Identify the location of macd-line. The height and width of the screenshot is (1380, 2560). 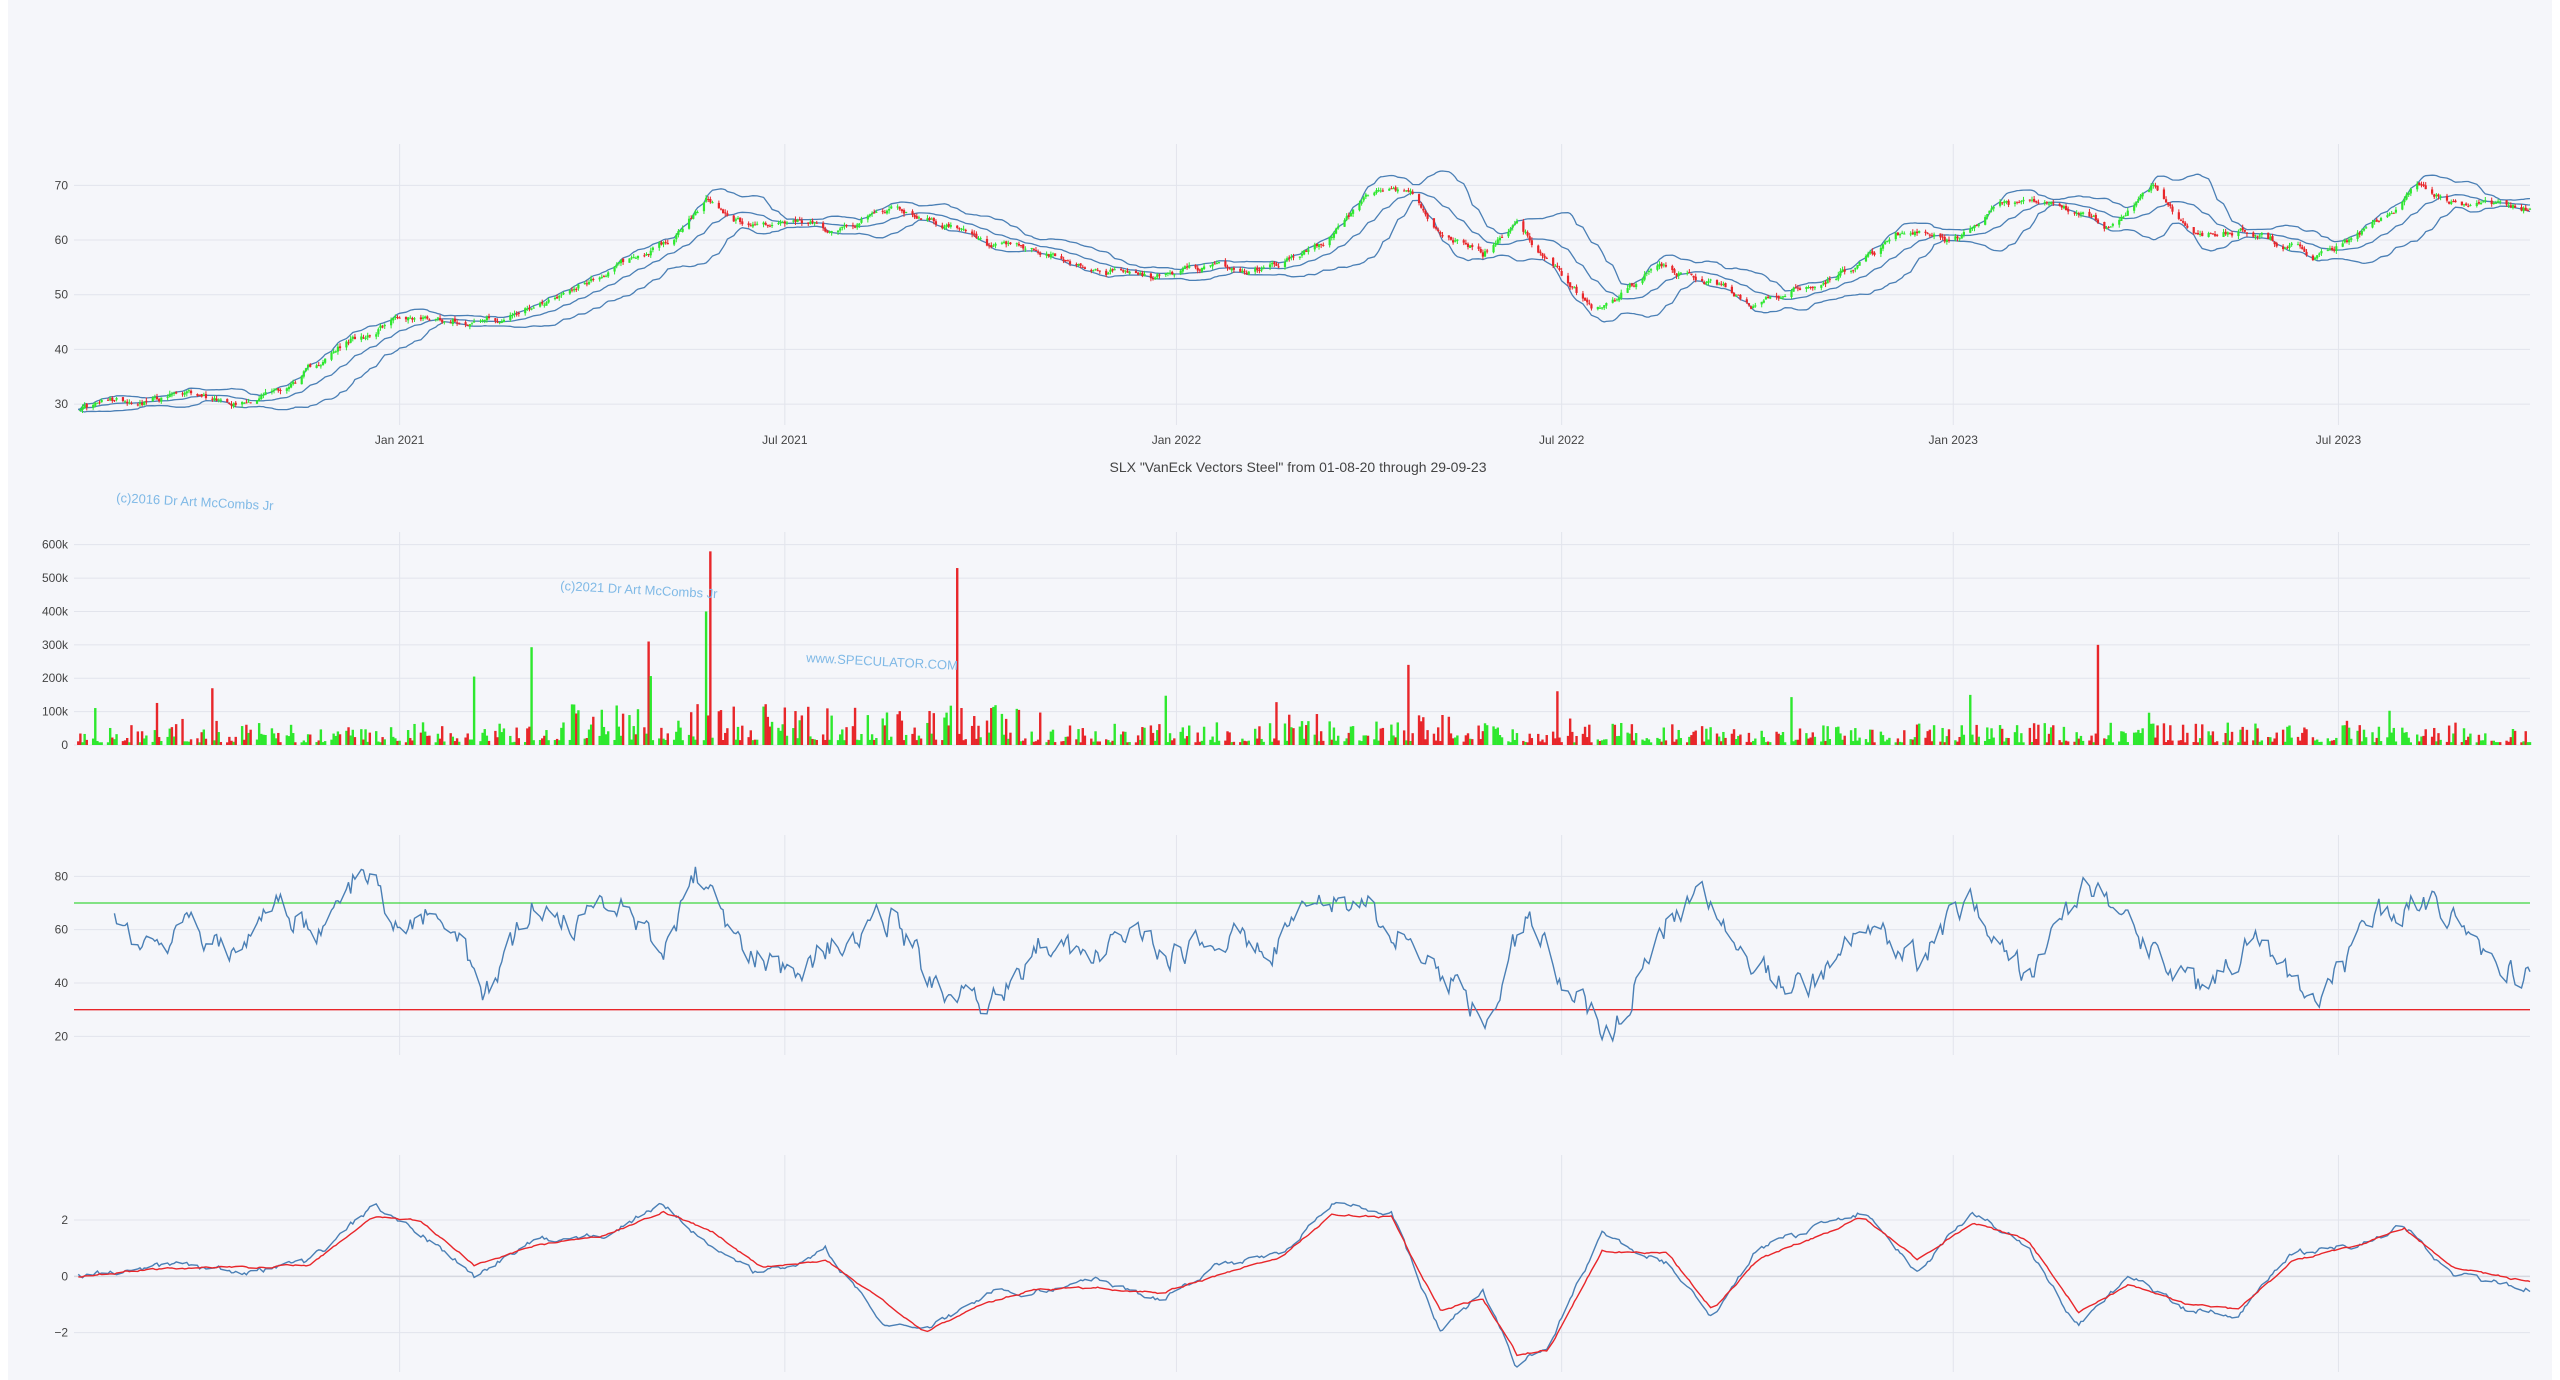
(1304, 1284).